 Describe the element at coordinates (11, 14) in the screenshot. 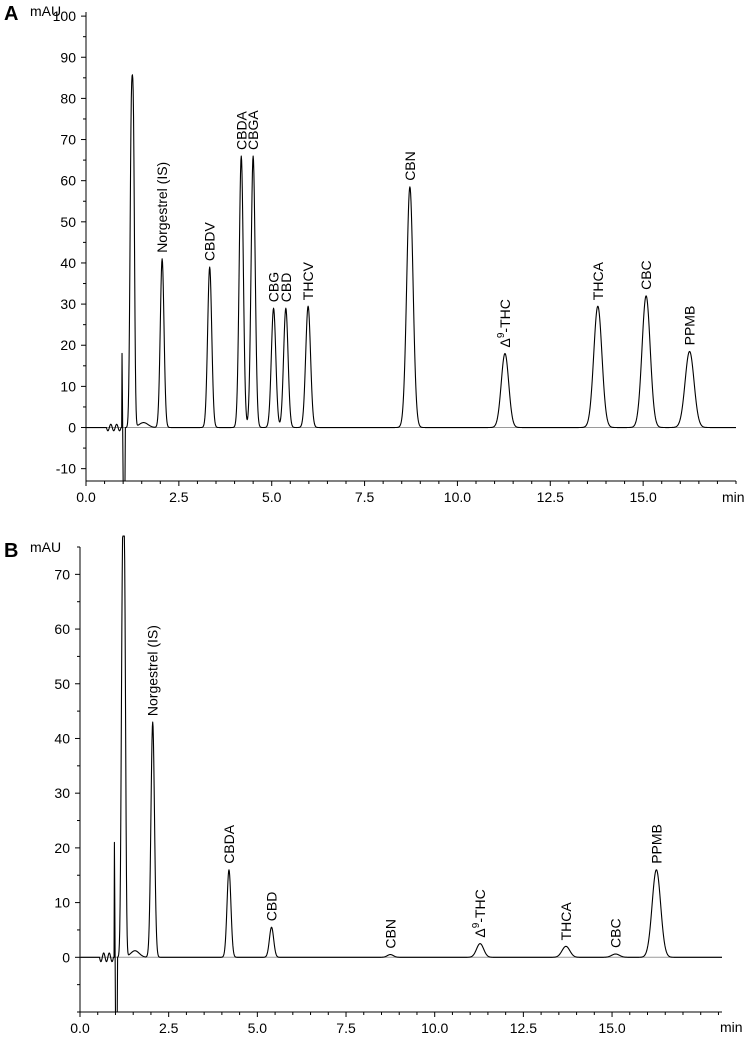

I see `panel-letter-a: A` at that location.